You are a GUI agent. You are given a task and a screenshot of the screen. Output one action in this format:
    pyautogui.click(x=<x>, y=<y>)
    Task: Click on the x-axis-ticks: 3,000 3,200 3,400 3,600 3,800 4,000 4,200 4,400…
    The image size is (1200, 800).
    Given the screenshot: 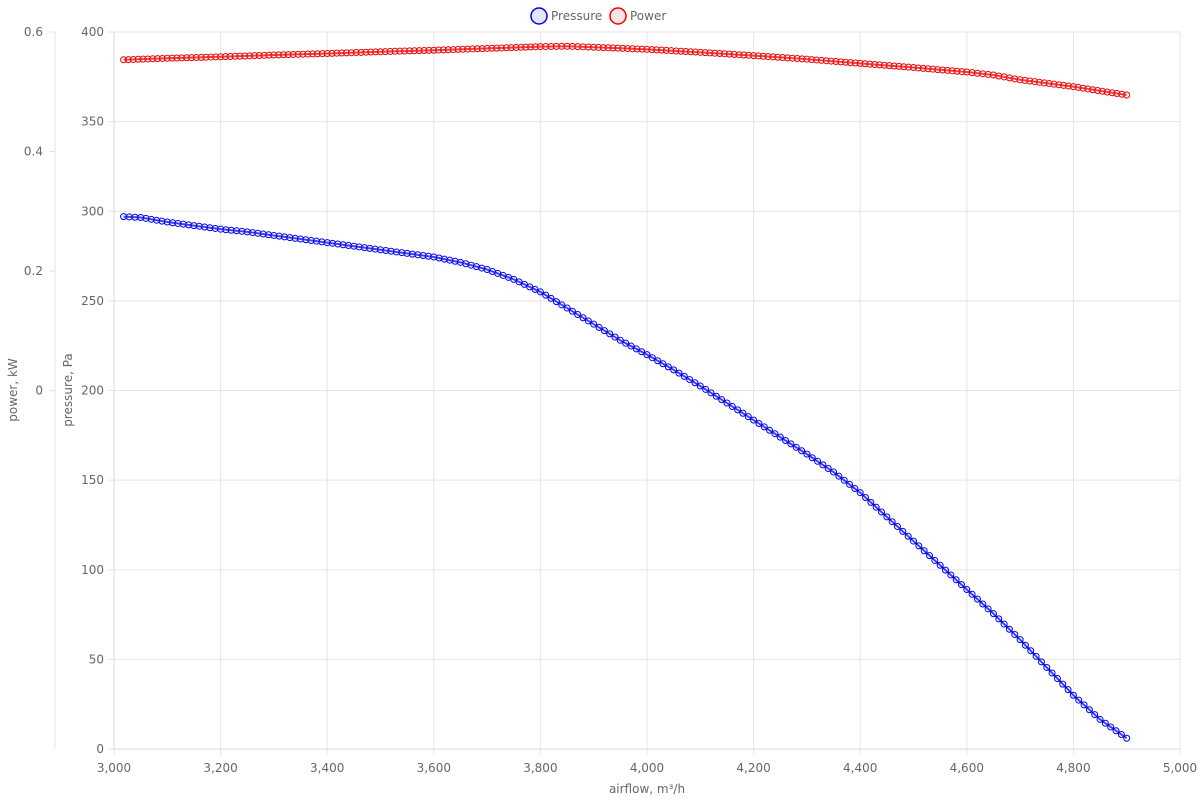 What is the action you would take?
    pyautogui.click(x=647, y=768)
    